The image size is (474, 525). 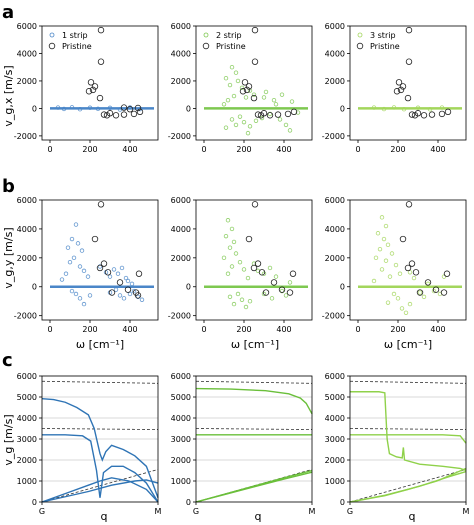 What do you see at coordinates (86, 265) in the screenshot?
I see `subplot-b-1: -2000 0 2000 4000 6000 0 200 400` at bounding box center [86, 265].